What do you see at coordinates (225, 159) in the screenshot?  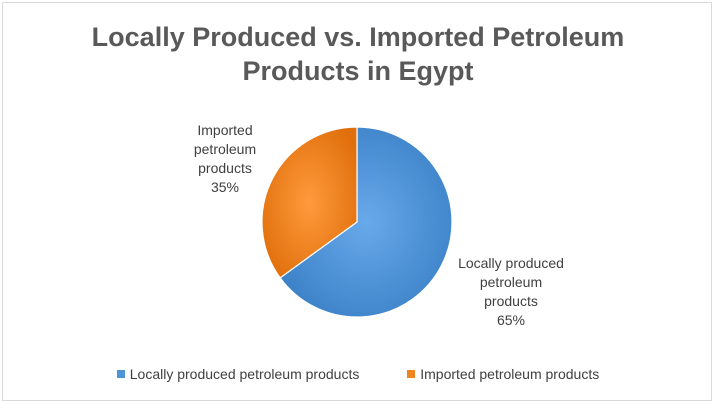 I see `slice-label-imported: Imported petroleum products 35%` at bounding box center [225, 159].